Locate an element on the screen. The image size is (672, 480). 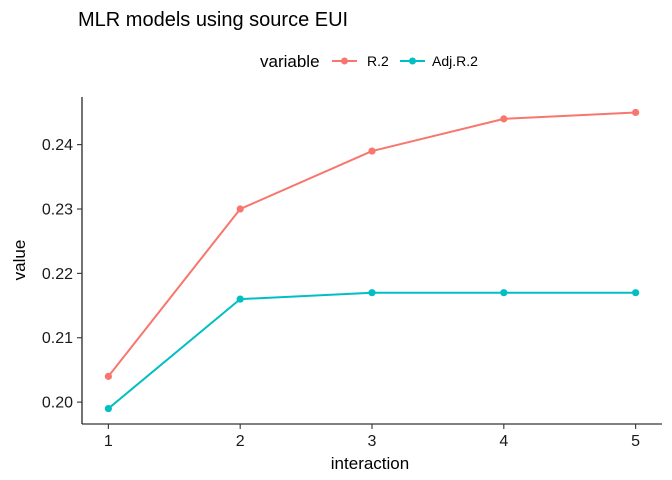
y-ticks: 0.20 0.21 0.22 0.23 0.24 is located at coordinates (62, 274).